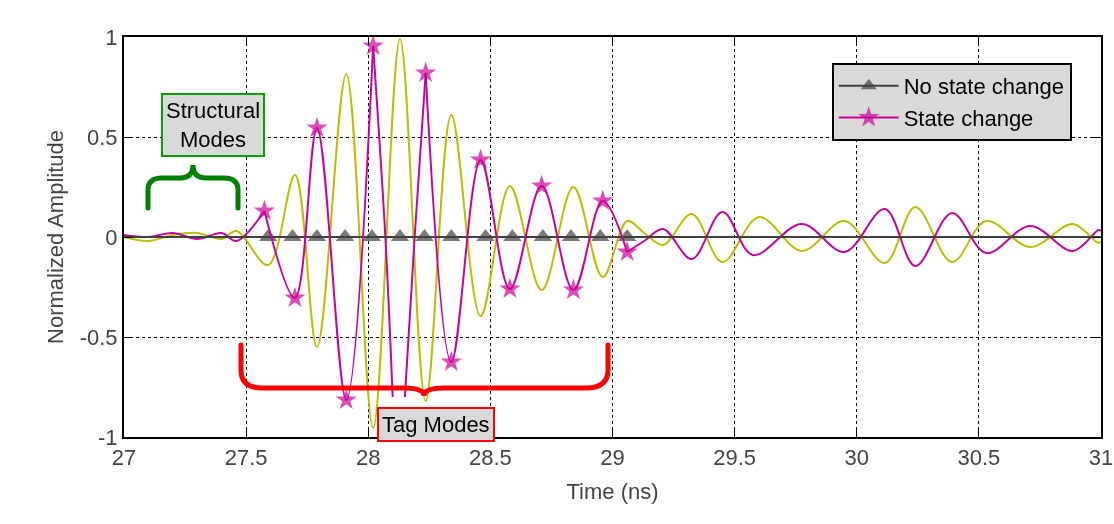  What do you see at coordinates (612, 458) in the screenshot?
I see `x-tick-label: 29` at bounding box center [612, 458].